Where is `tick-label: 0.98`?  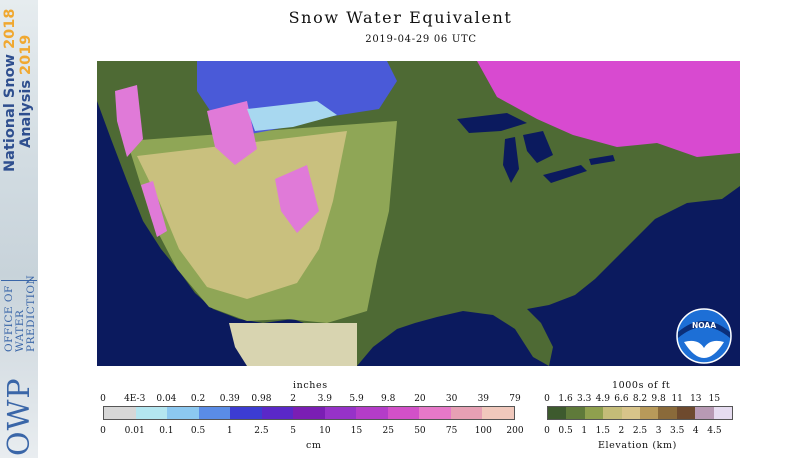
tick-label: 0.98 is located at coordinates (261, 399).